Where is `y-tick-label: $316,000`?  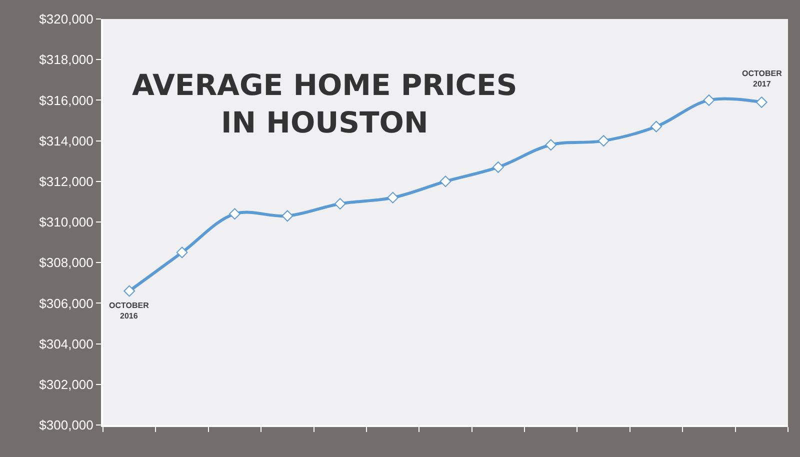
y-tick-label: $316,000 is located at coordinates (66, 100).